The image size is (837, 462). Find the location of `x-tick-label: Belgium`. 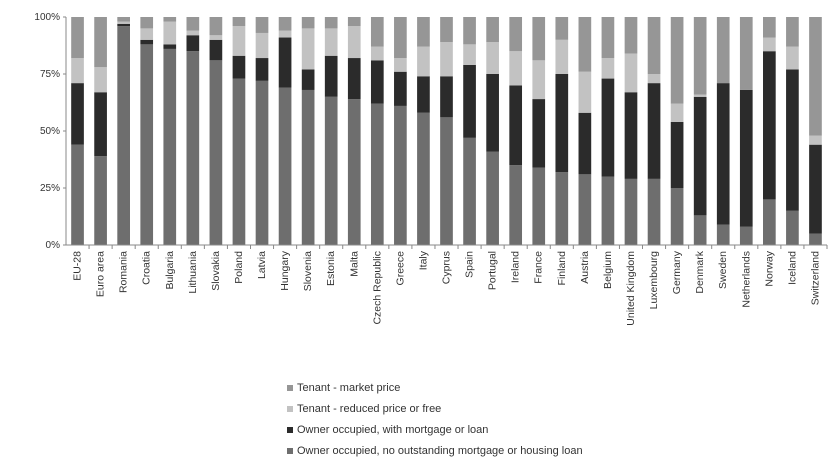

x-tick-label: Belgium is located at coordinates (608, 270).